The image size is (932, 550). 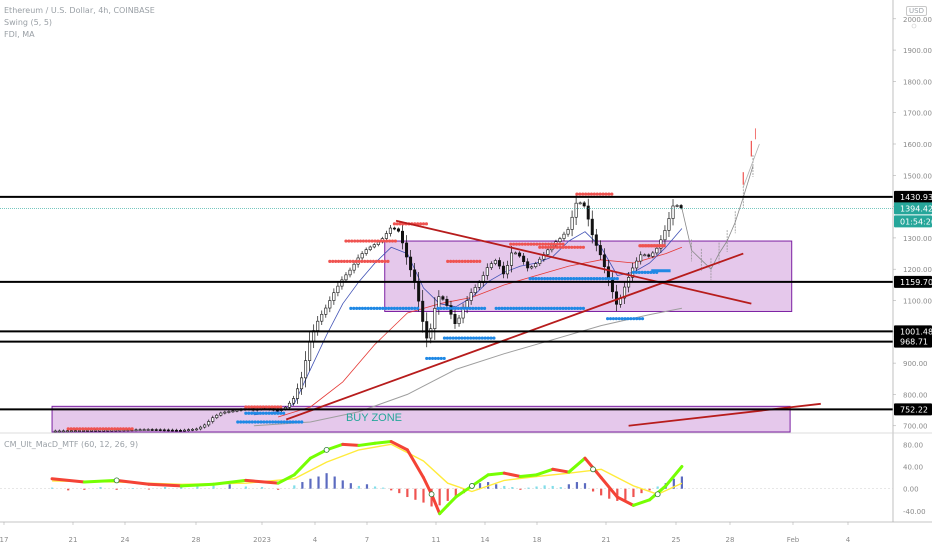 What do you see at coordinates (116, 480) in the screenshot?
I see `macd-cross-marker` at bounding box center [116, 480].